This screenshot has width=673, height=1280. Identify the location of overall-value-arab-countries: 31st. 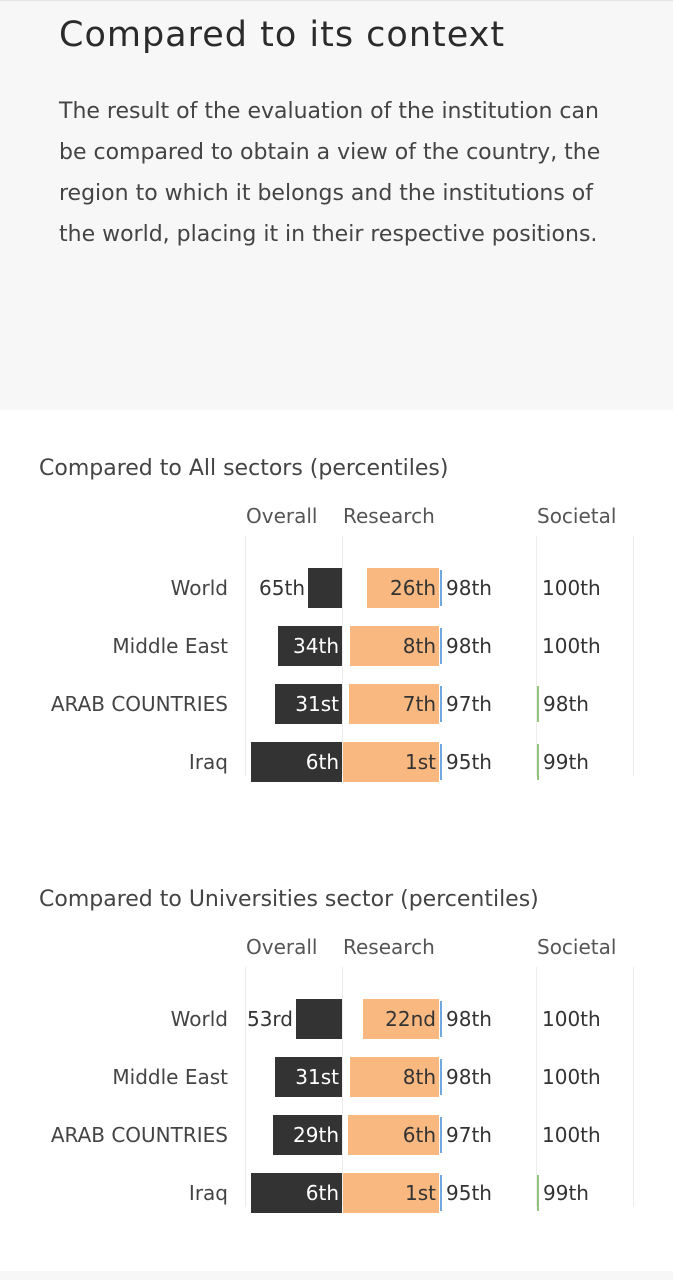
(317, 704).